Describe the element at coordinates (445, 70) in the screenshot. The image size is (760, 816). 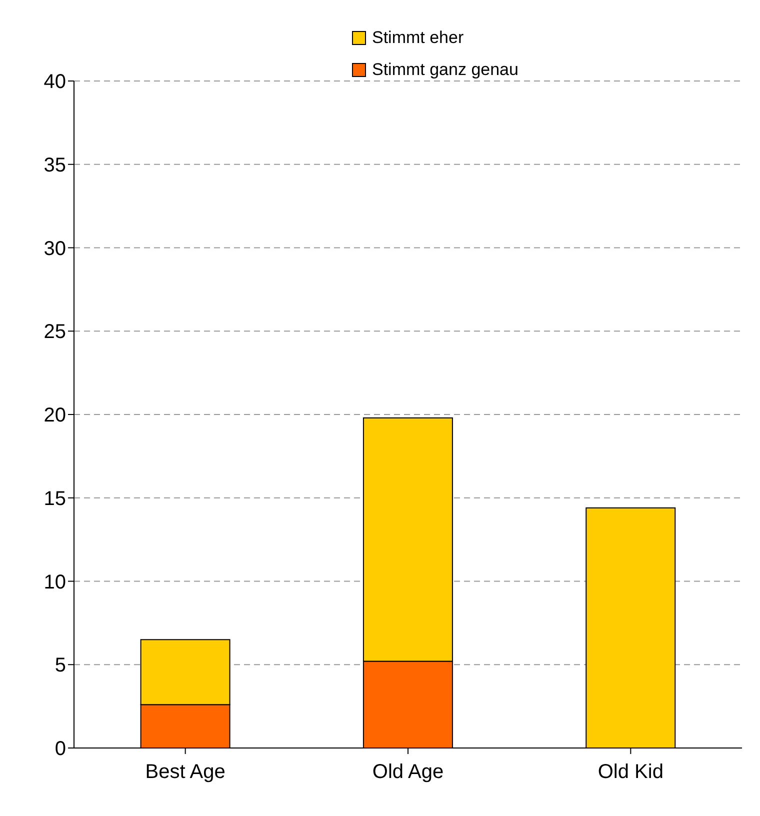
I see `legend-label: Stimmt ganz genau` at that location.